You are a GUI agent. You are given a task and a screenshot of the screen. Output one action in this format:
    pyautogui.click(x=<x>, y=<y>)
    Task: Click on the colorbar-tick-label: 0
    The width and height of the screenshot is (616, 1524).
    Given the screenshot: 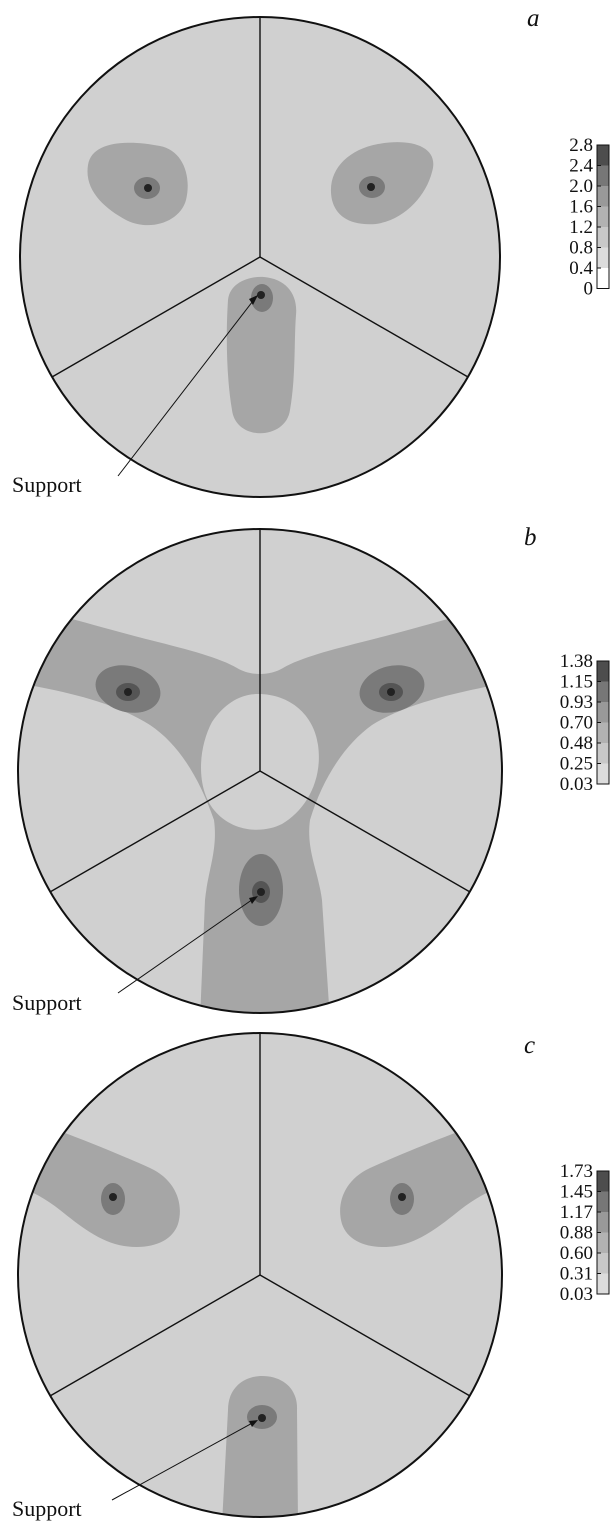 What is the action you would take?
    pyautogui.click(x=589, y=289)
    